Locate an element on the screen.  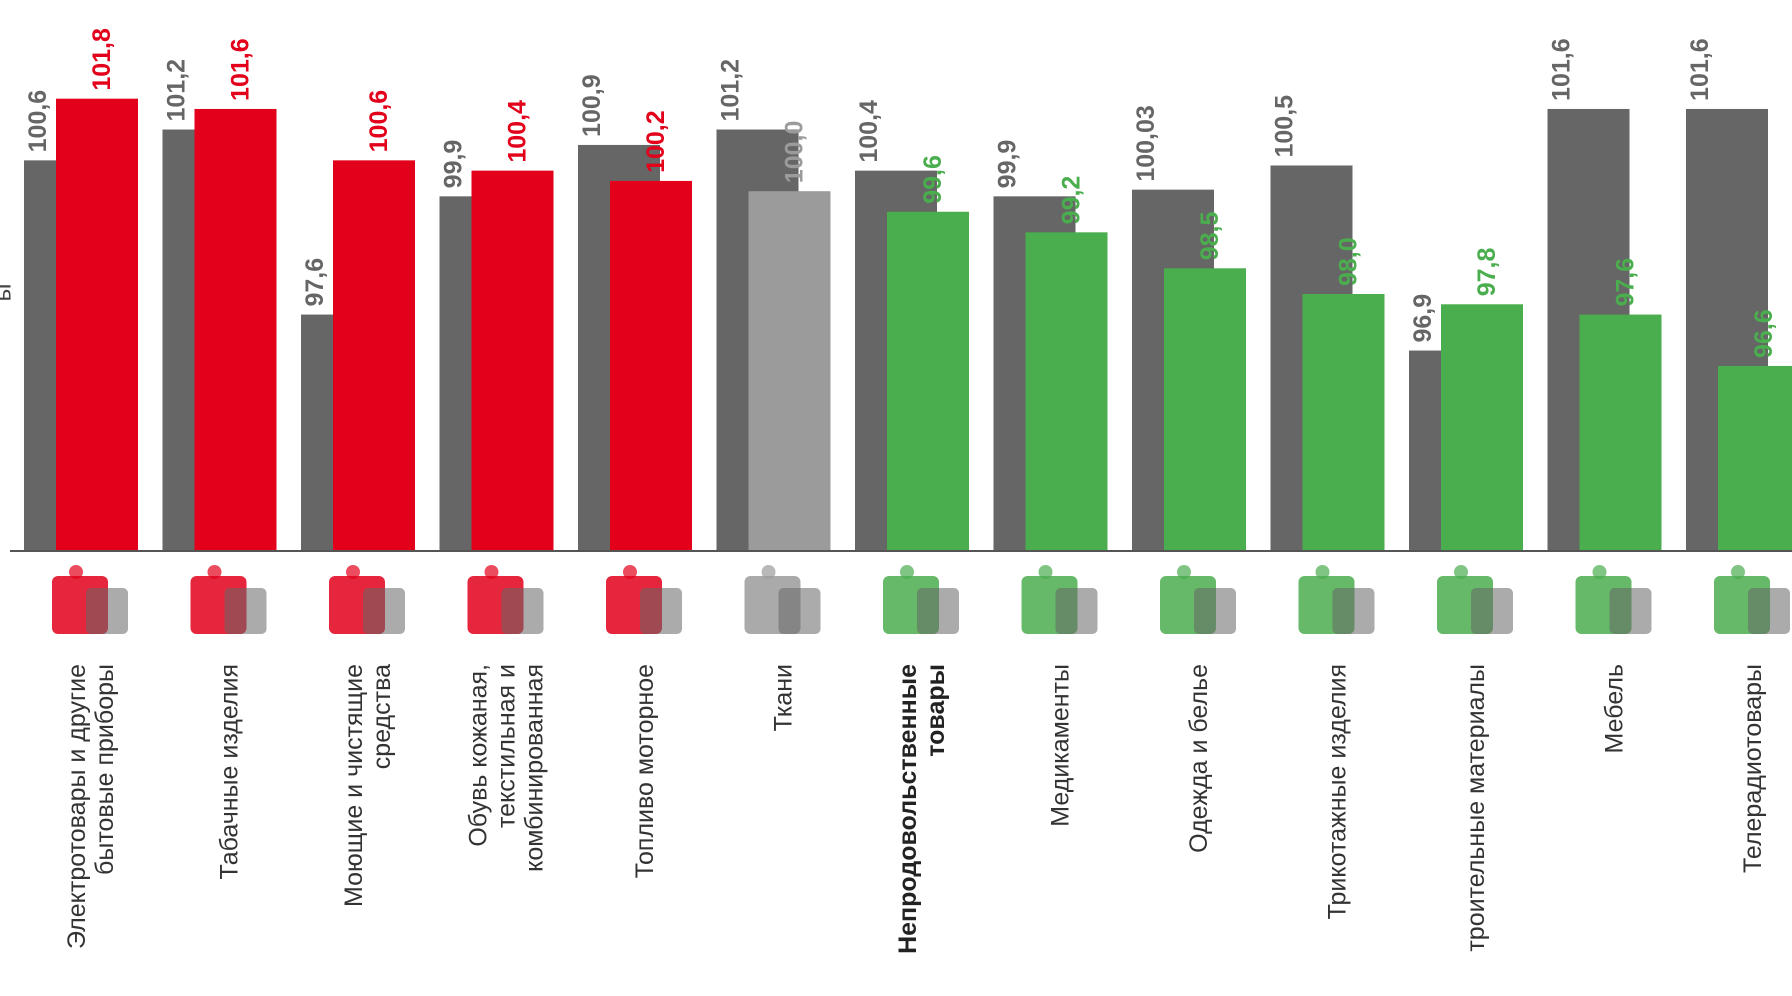
category-label-7: Медикаменты is located at coordinates (1061, 745).